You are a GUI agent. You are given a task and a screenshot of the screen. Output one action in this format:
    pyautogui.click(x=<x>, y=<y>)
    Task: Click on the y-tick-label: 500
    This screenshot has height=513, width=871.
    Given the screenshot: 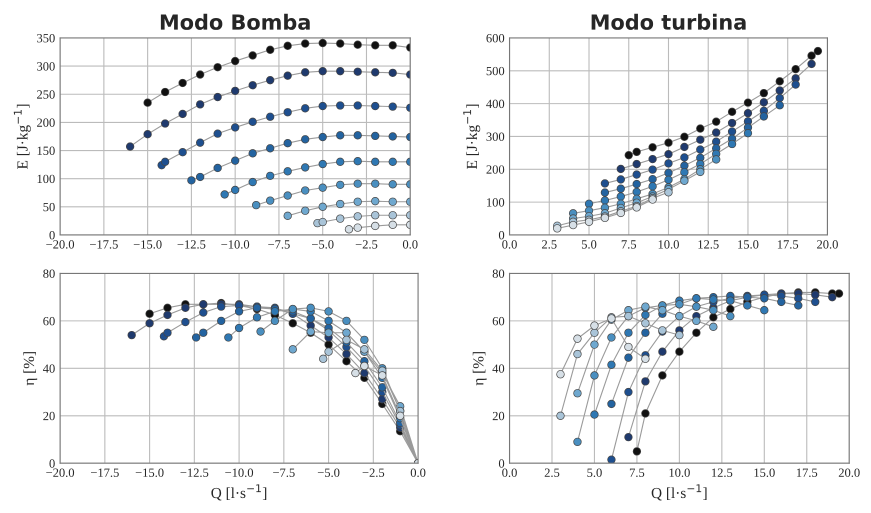 What is the action you would take?
    pyautogui.click(x=495, y=71)
    